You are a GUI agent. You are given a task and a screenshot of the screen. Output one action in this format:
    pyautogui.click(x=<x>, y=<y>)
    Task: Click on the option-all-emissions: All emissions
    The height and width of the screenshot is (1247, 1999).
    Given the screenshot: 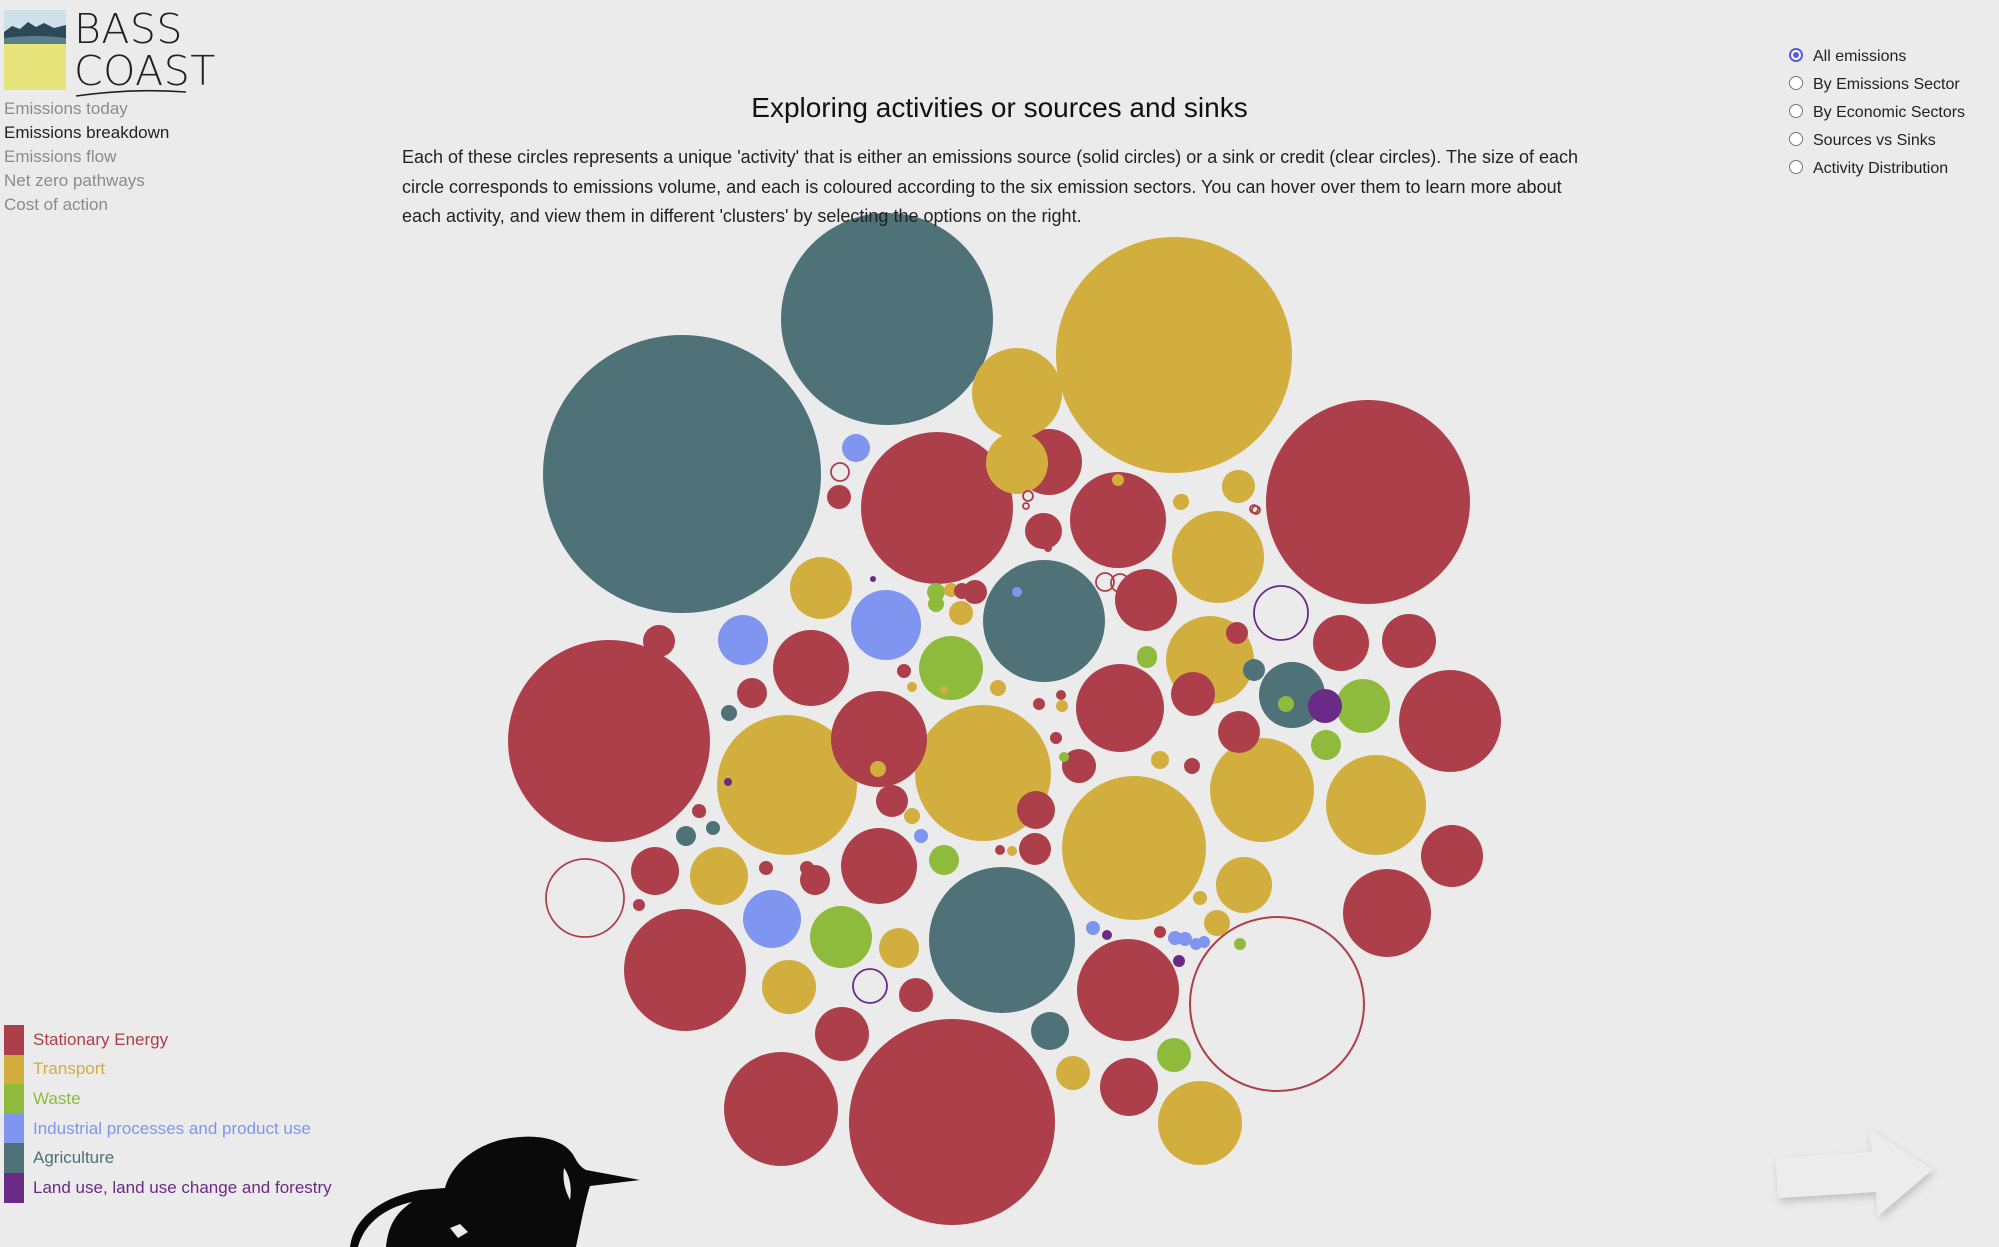 What is the action you would take?
    pyautogui.click(x=1877, y=57)
    